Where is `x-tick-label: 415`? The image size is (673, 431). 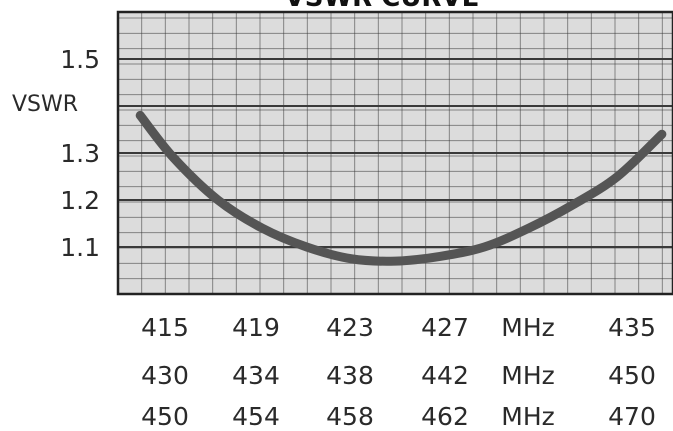
x-tick-label: 415 is located at coordinates (165, 327).